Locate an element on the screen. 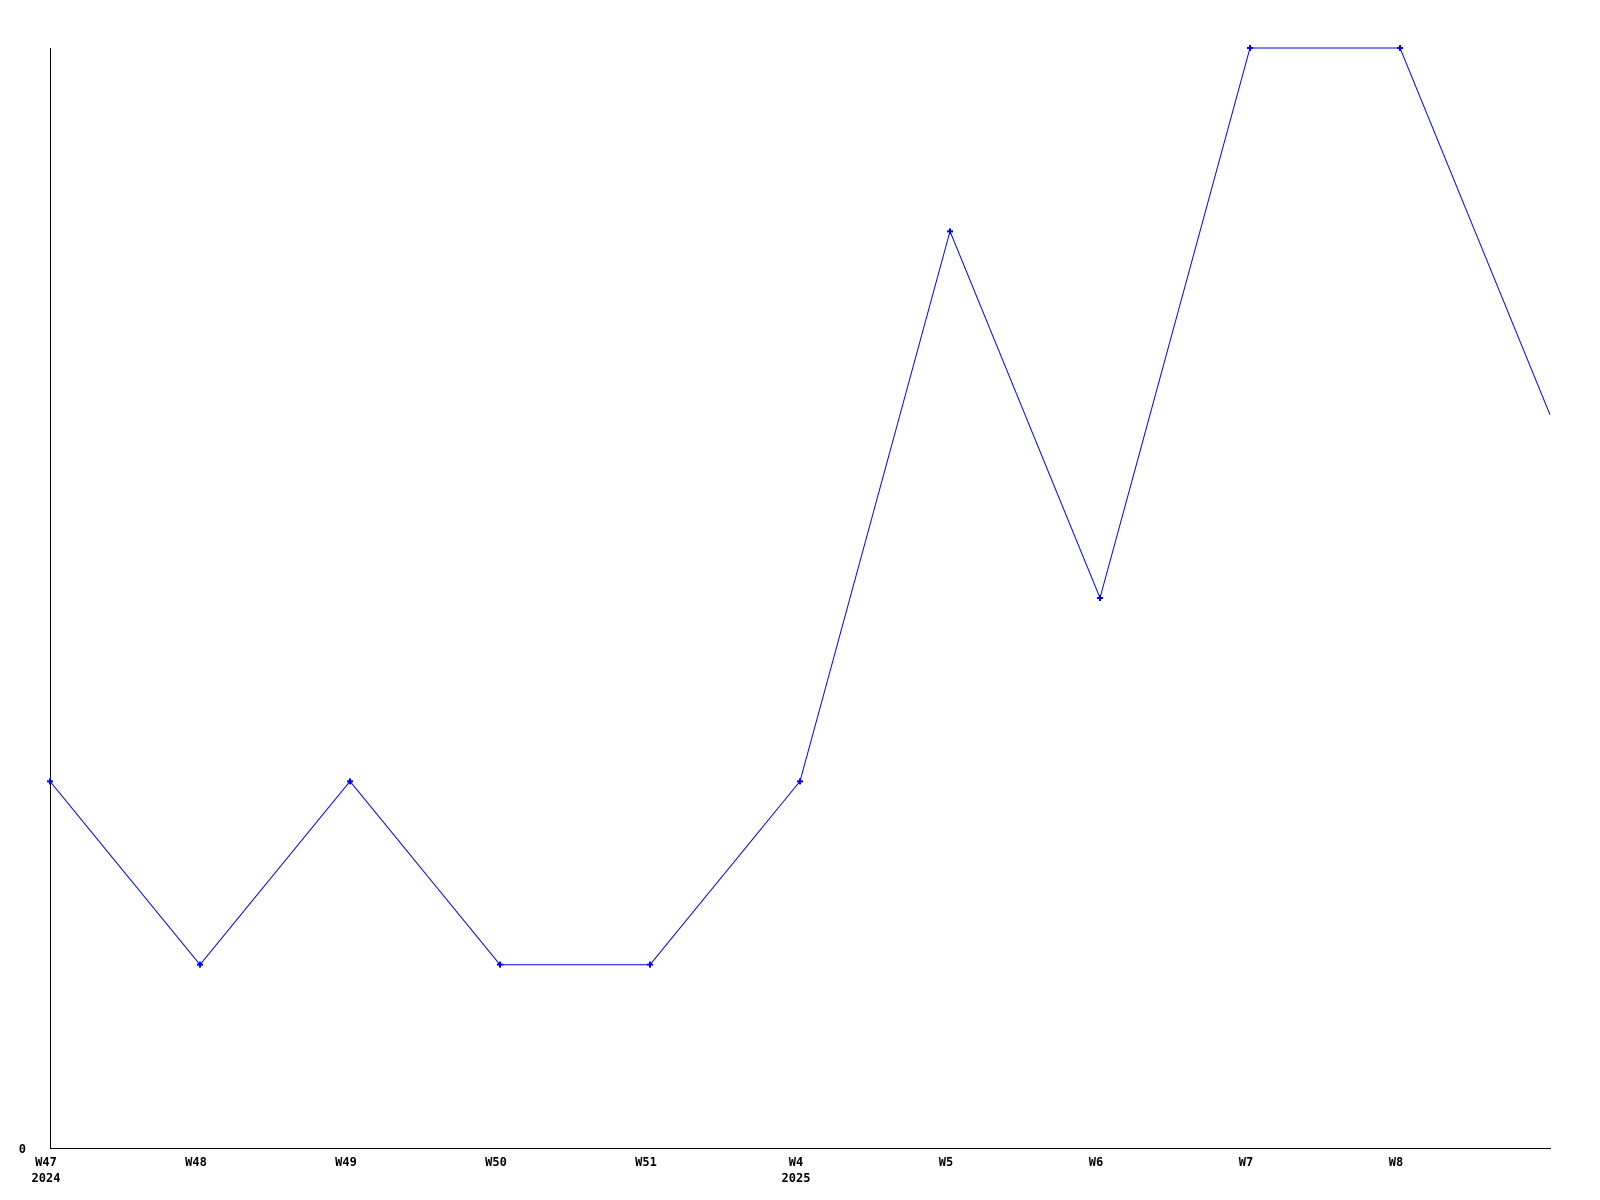 The height and width of the screenshot is (1200, 1600). x-tick-sublabel: 2024 is located at coordinates (46, 1178).